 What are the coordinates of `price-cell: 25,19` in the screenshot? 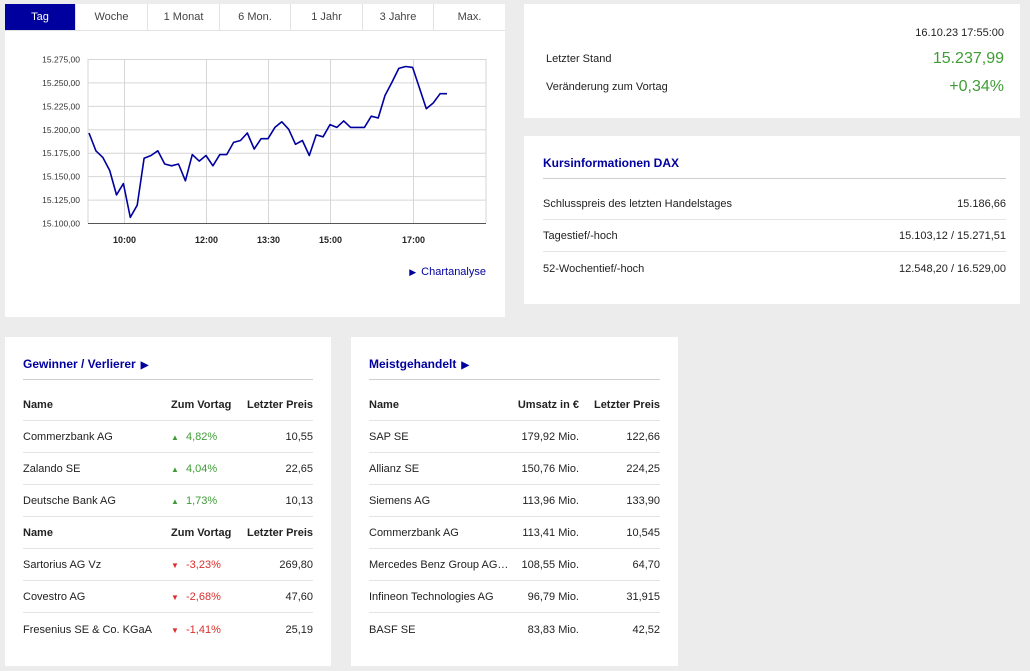 It's located at (299, 630).